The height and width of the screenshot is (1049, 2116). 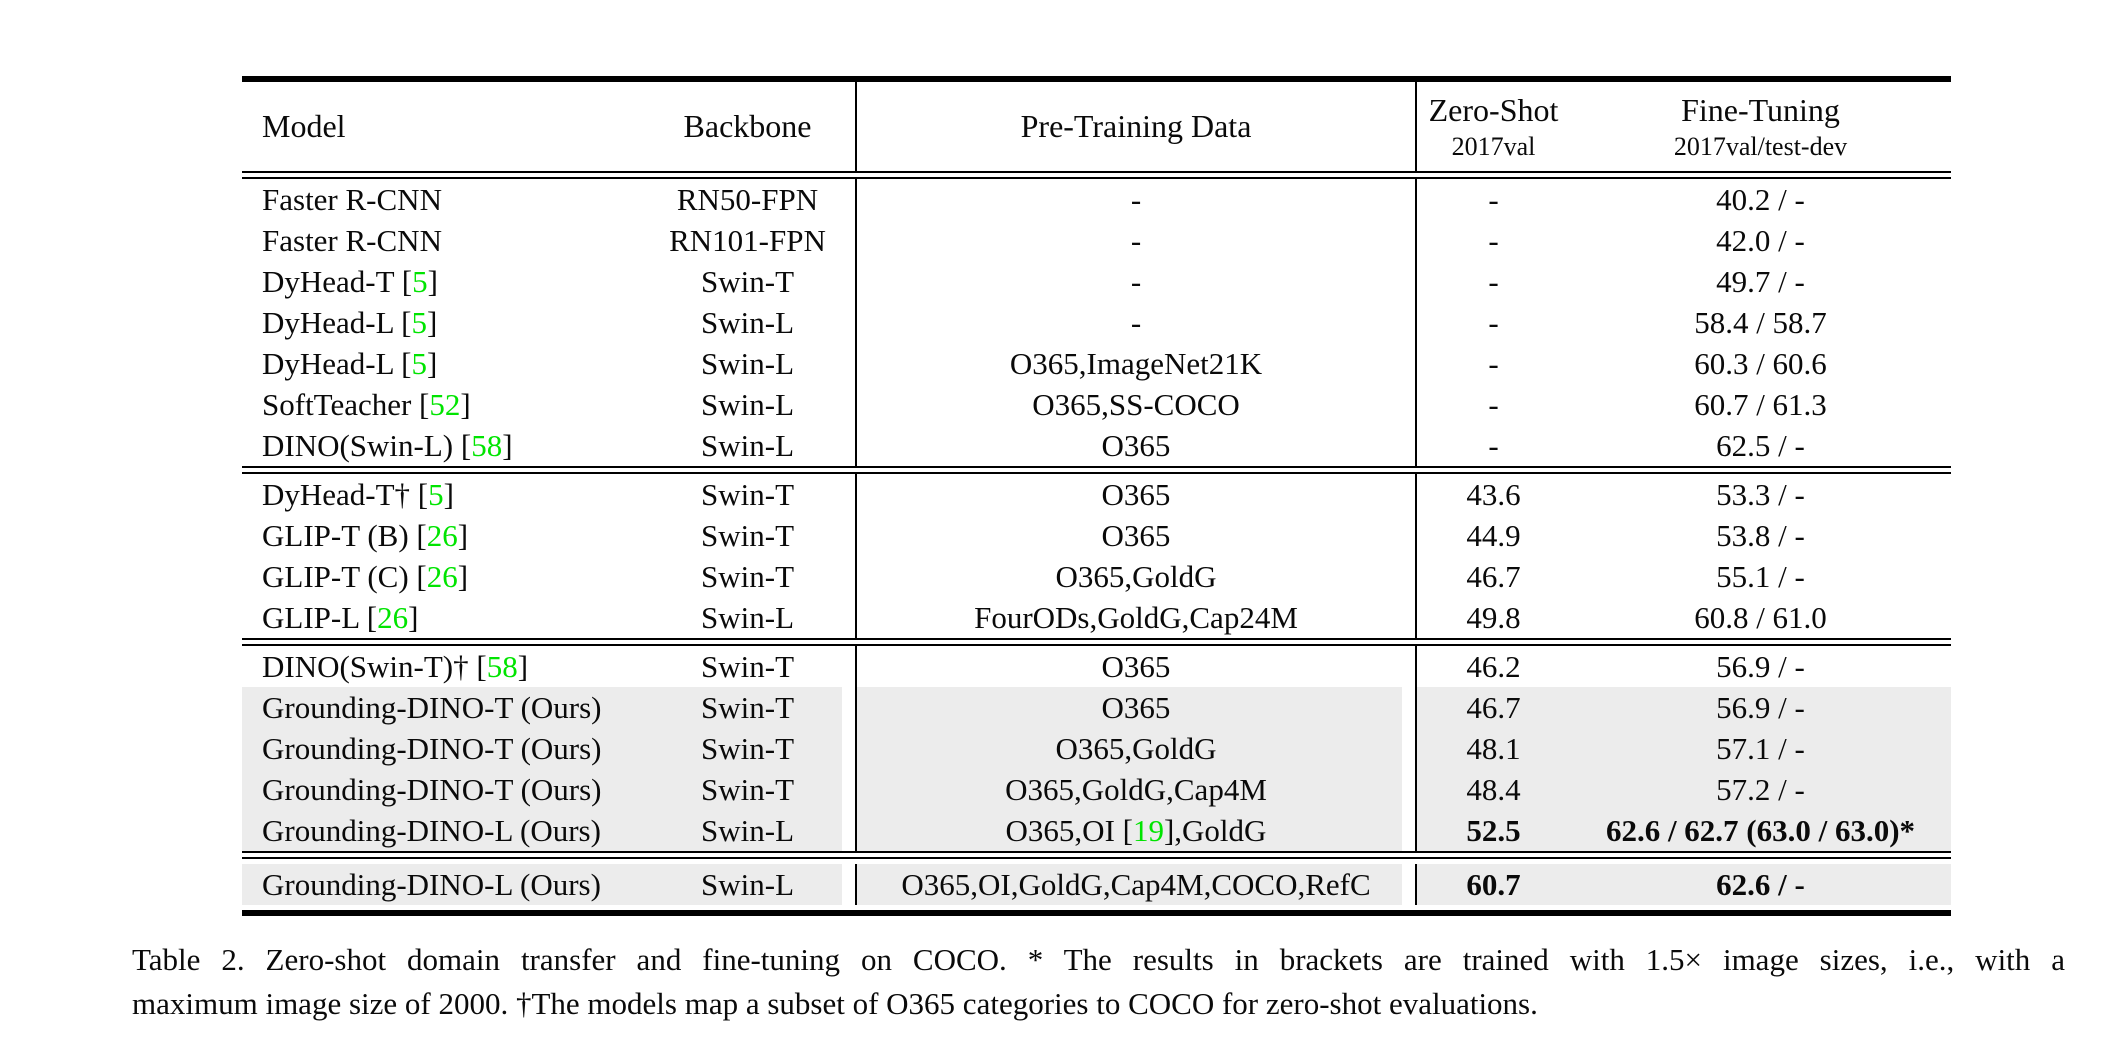 What do you see at coordinates (1148, 830) in the screenshot?
I see `citation-ref: 19` at bounding box center [1148, 830].